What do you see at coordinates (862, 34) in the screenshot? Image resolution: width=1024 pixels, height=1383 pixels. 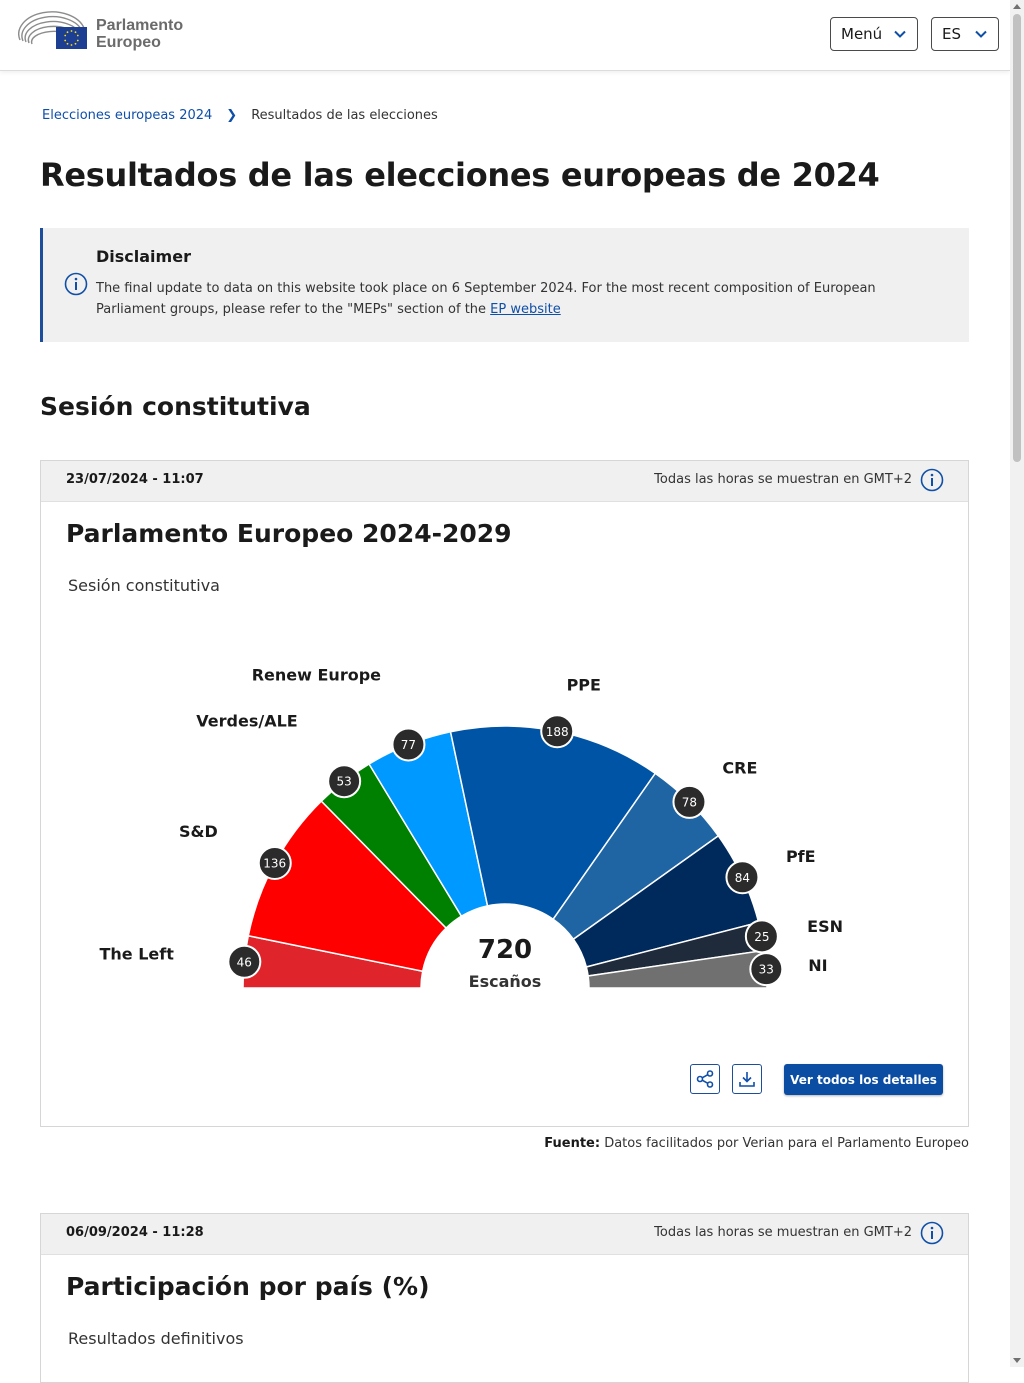 I see `menu-label: Menú` at bounding box center [862, 34].